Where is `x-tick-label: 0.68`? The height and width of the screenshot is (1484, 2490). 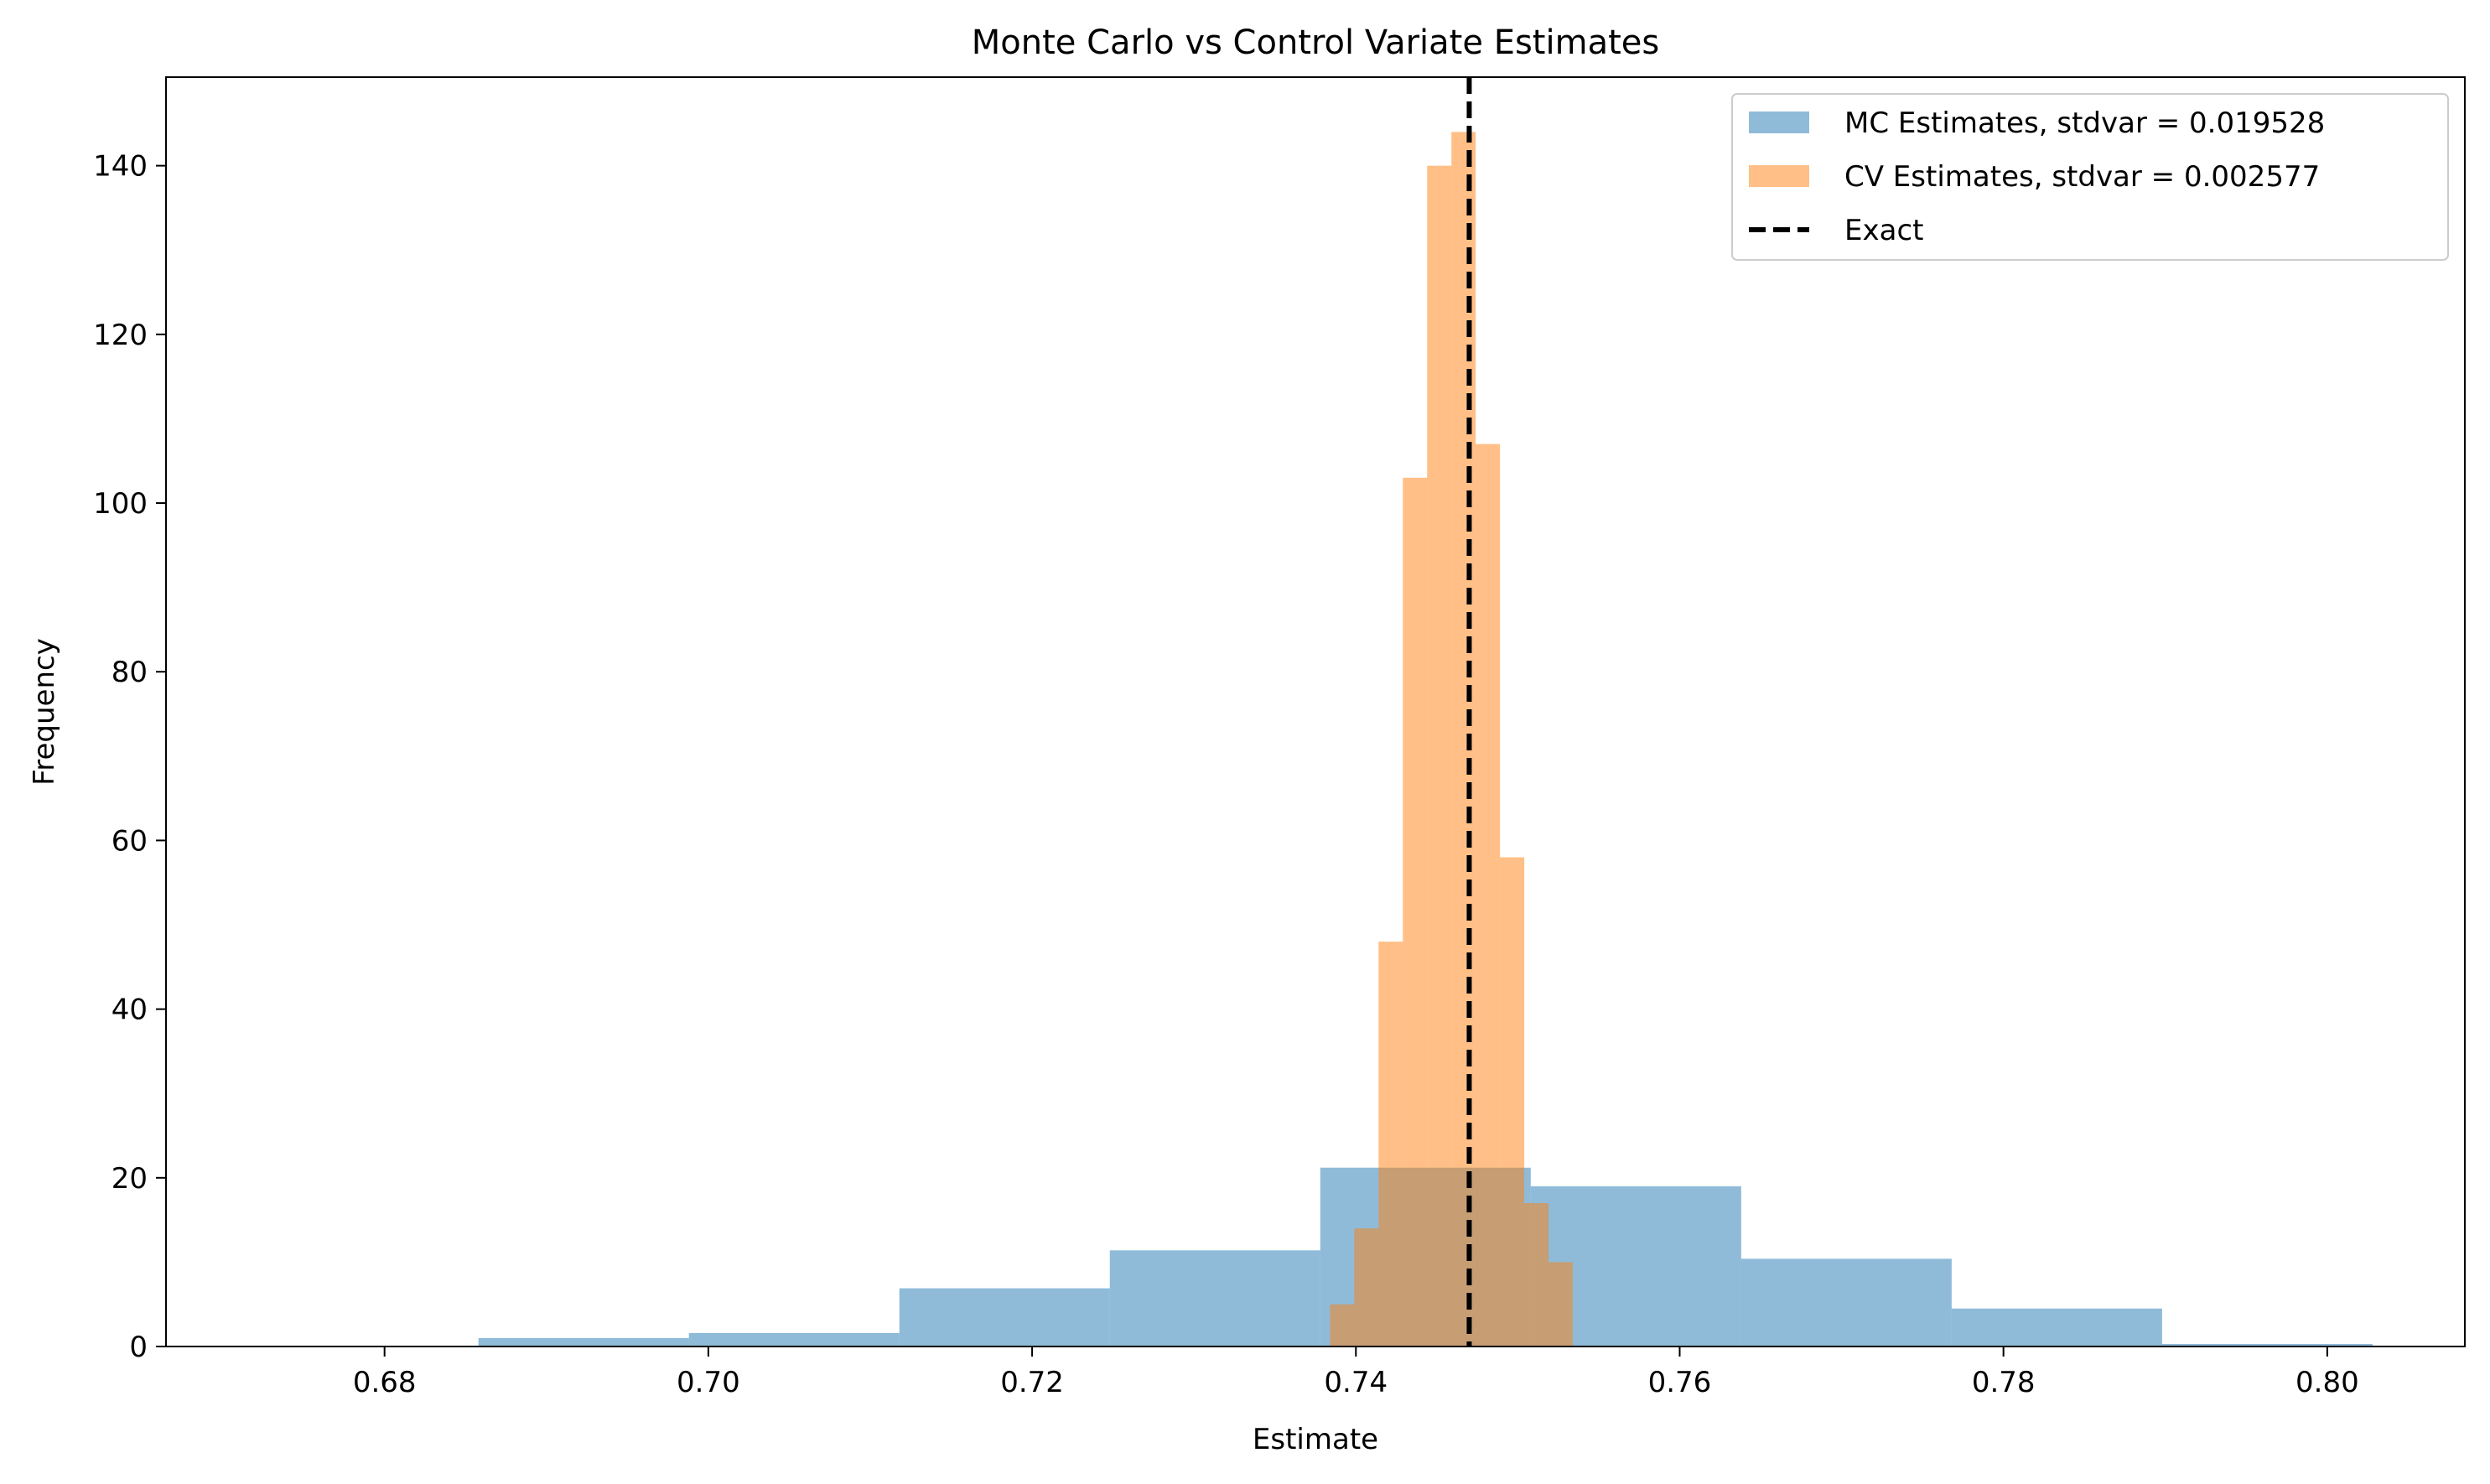 x-tick-label: 0.68 is located at coordinates (385, 1382).